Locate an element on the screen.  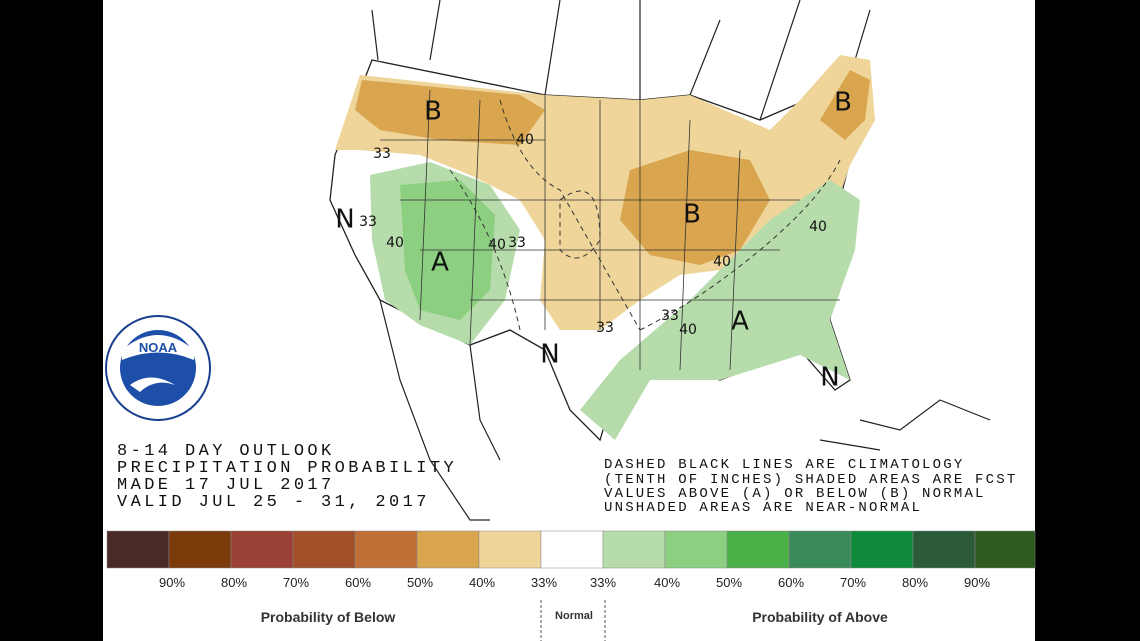
logo-bird is located at coordinates (152, 384).